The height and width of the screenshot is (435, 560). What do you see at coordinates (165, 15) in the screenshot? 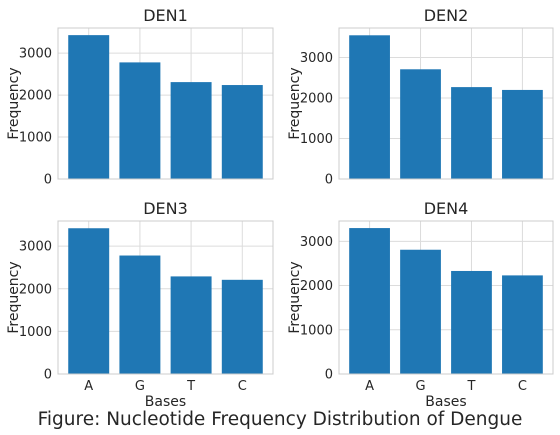
I see `chart-title: DEN1` at bounding box center [165, 15].